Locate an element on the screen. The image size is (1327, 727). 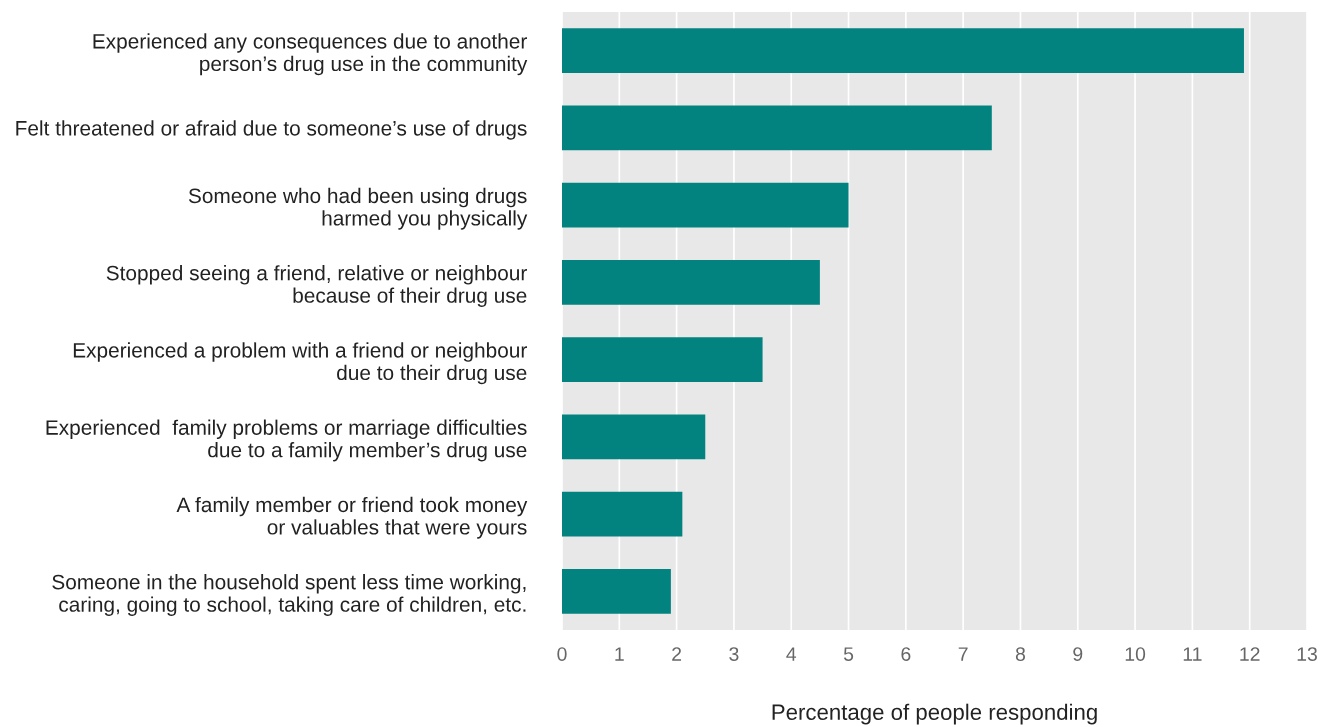
x-tick-label: 6 is located at coordinates (906, 654).